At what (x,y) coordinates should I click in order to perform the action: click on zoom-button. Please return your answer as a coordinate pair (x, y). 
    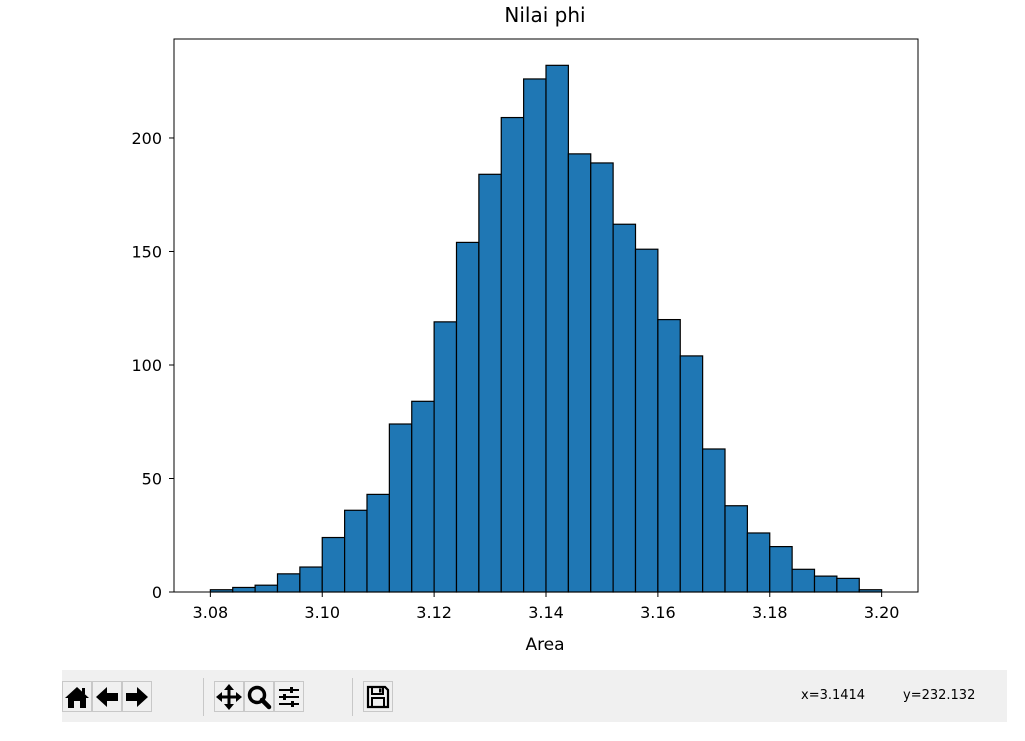
    Looking at the image, I should click on (259, 696).